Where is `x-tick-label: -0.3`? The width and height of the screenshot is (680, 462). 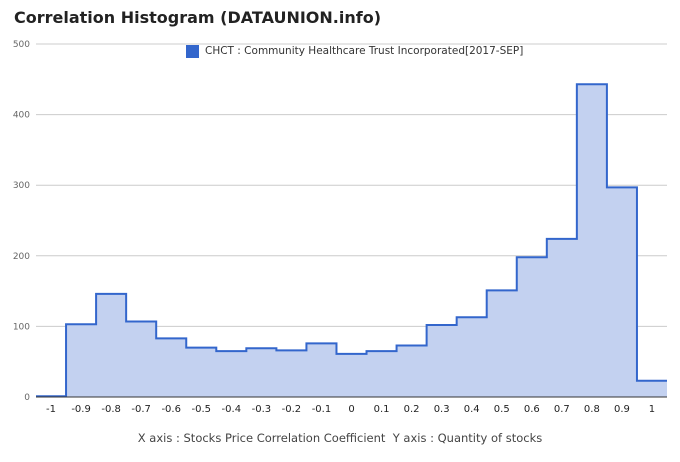 x-tick-label: -0.3 is located at coordinates (262, 409).